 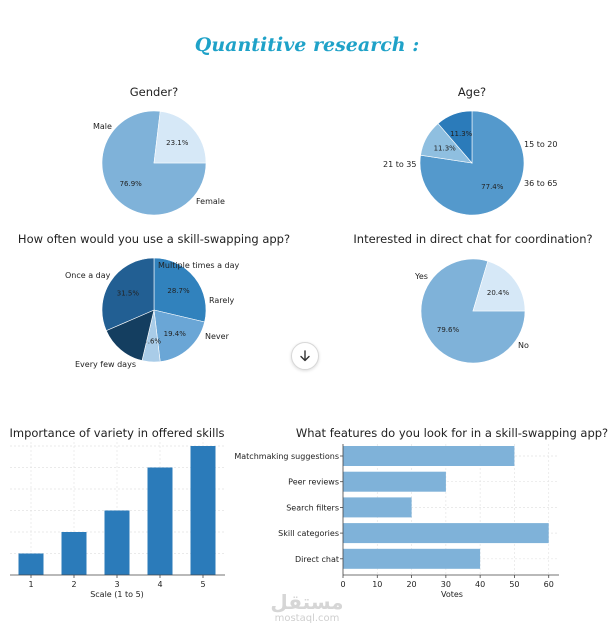 I want to click on arrow-down-icon, so click(x=305, y=356).